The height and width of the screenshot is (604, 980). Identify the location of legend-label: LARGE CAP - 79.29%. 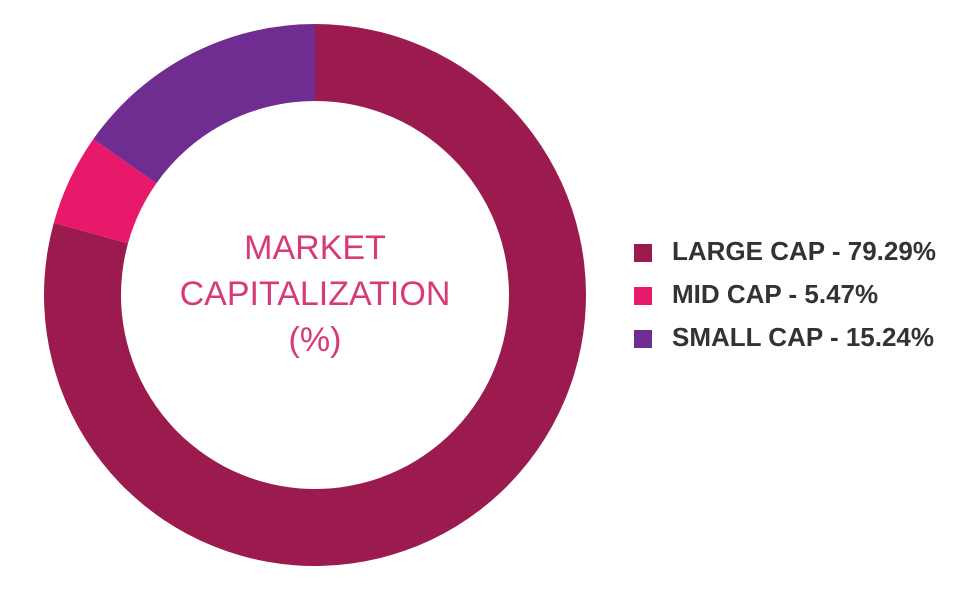
(804, 251).